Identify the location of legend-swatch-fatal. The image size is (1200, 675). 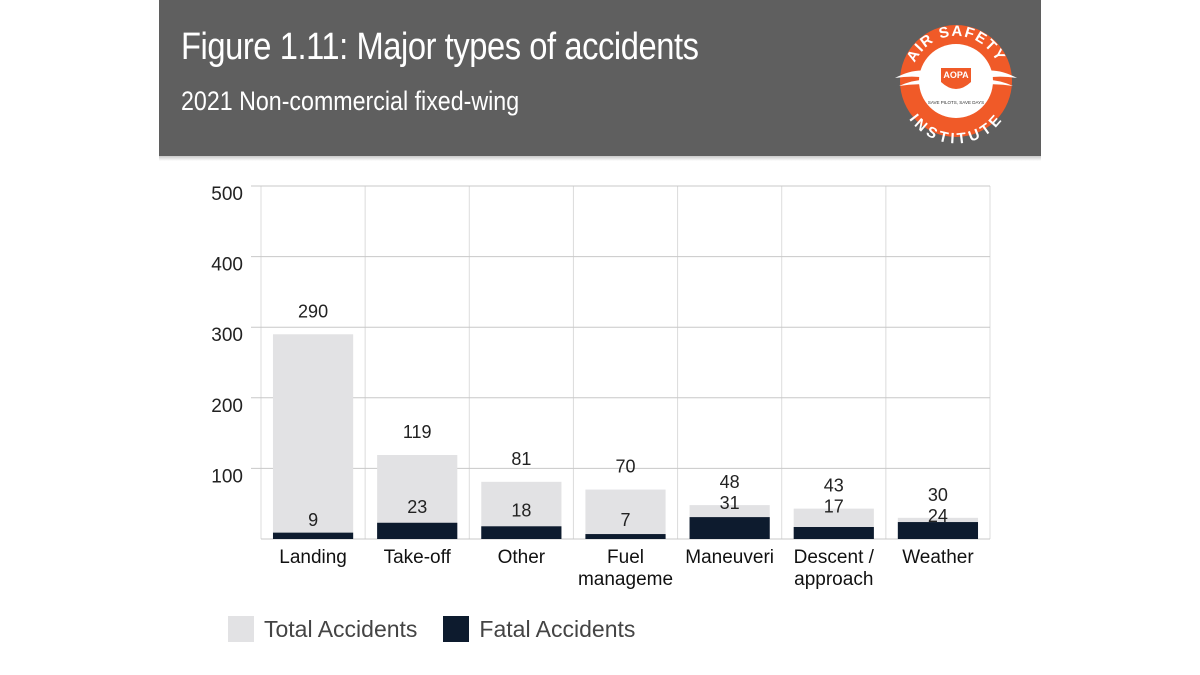
(456, 629).